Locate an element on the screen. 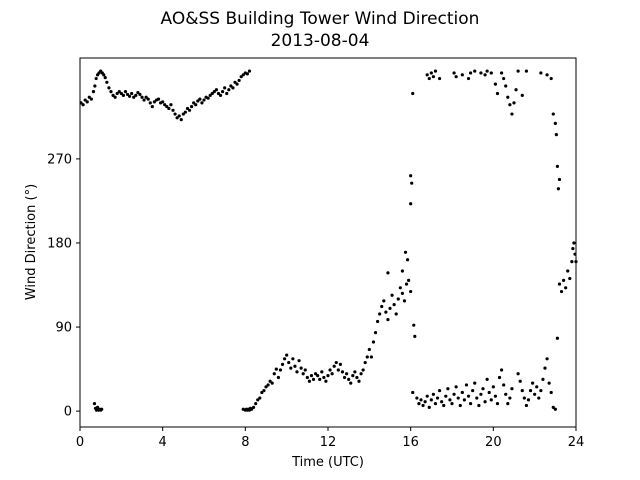  x-tick-label: 24 is located at coordinates (576, 442).